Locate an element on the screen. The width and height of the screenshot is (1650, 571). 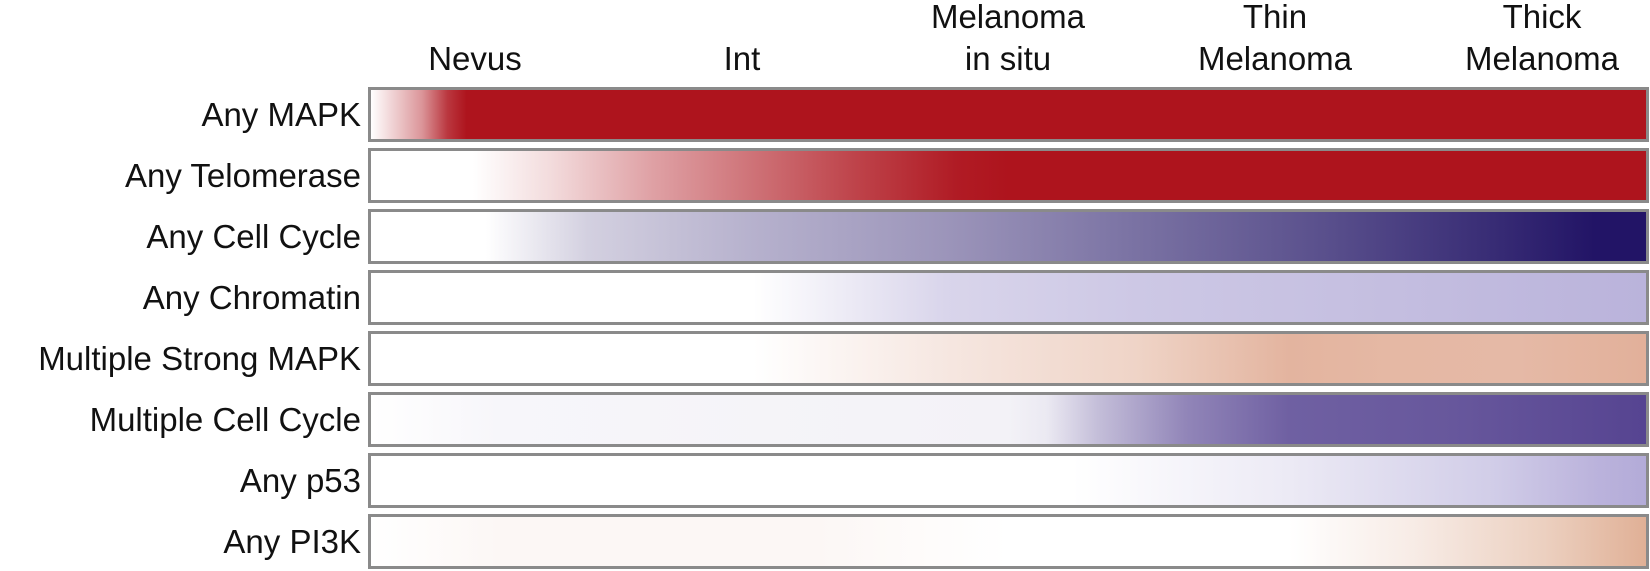
column-label-line: Thick is located at coordinates (1542, 17).